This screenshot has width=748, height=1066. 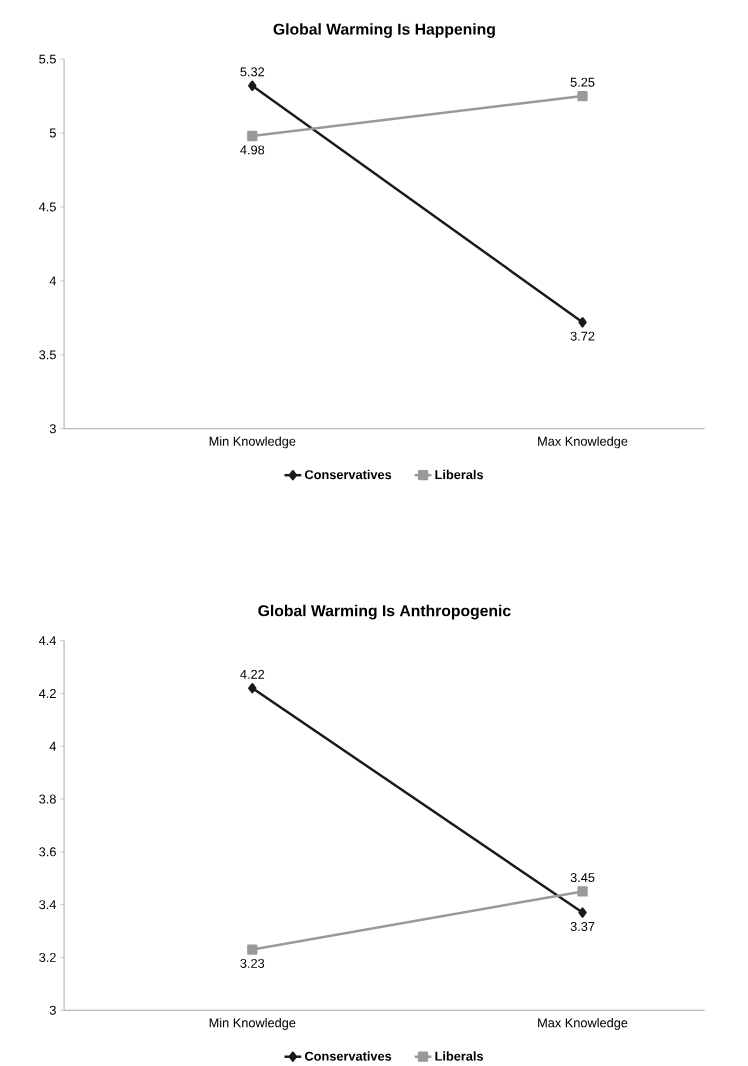 I want to click on chart-title: Global Warming Is Happening, so click(x=384, y=30).